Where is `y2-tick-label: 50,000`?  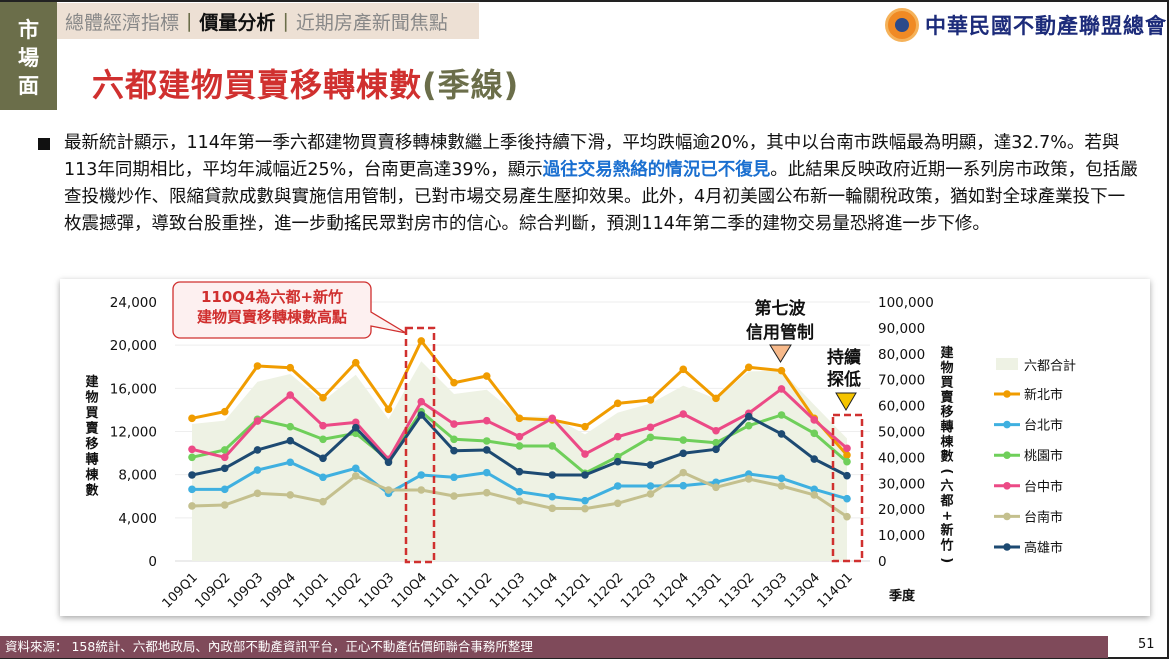
y2-tick-label: 50,000 is located at coordinates (901, 433).